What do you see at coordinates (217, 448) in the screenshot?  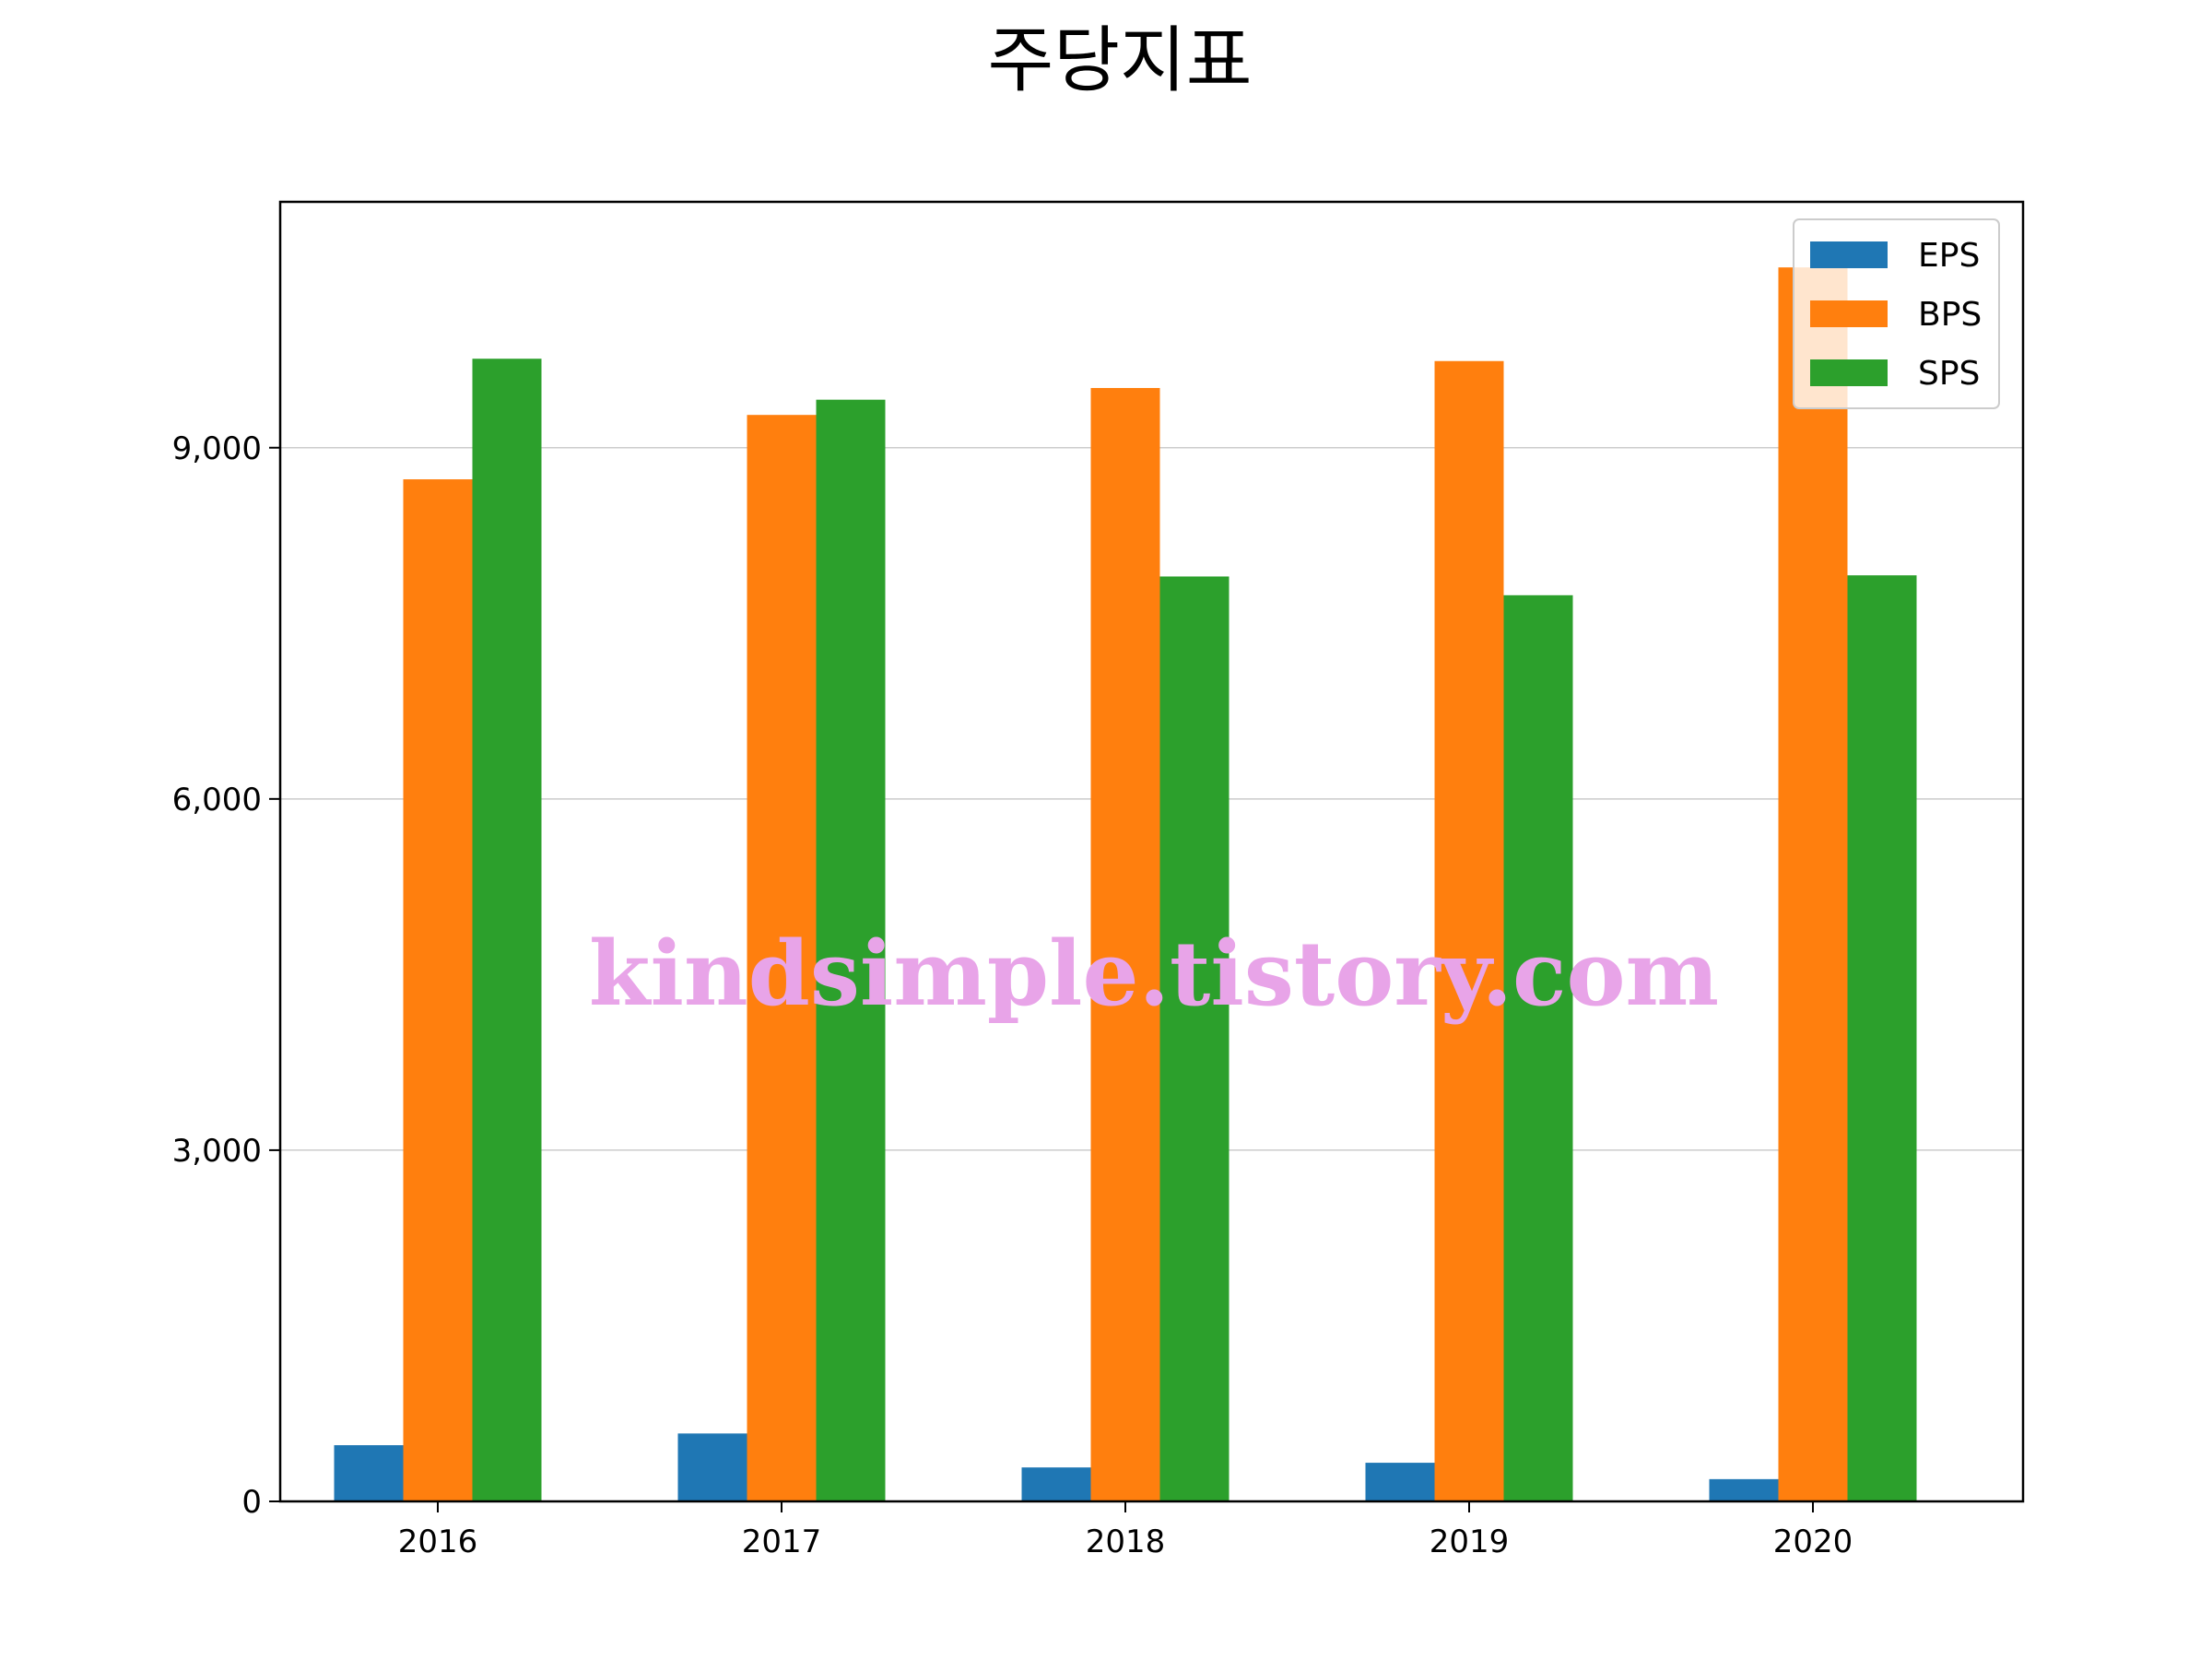 I see `y-tick-label: 9,000` at bounding box center [217, 448].